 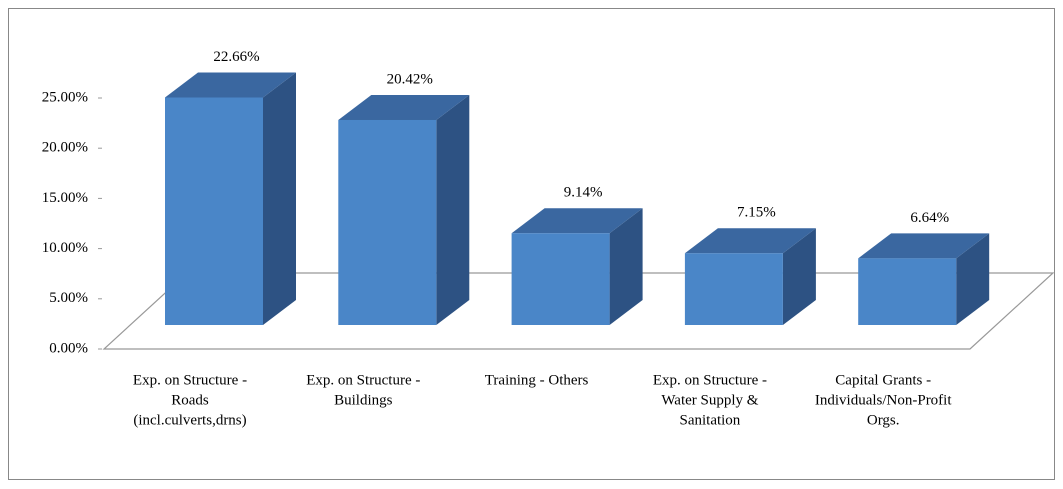 What do you see at coordinates (709, 400) in the screenshot?
I see `x-tick-label: Water Supply &` at bounding box center [709, 400].